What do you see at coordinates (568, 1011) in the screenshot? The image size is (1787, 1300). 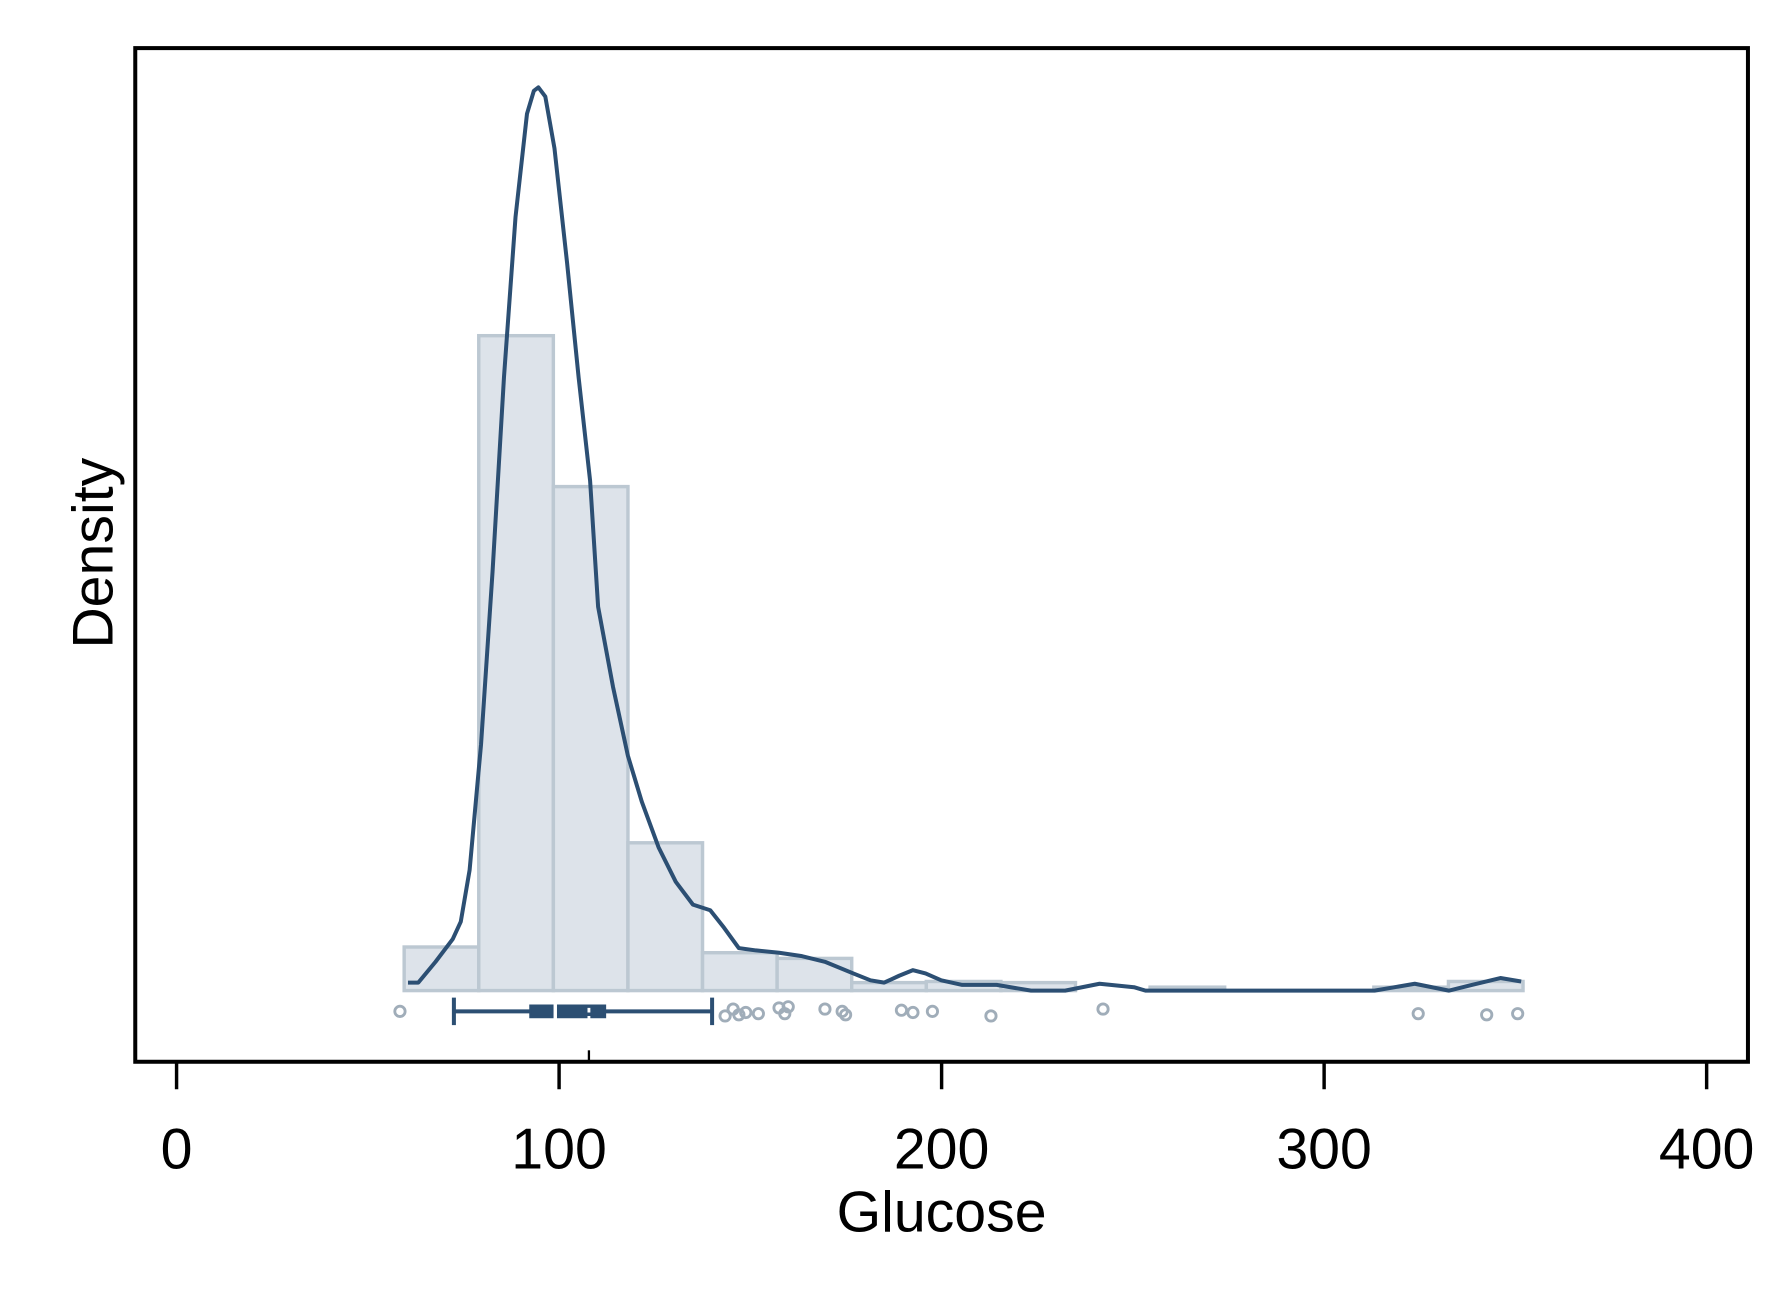 I see `box` at bounding box center [568, 1011].